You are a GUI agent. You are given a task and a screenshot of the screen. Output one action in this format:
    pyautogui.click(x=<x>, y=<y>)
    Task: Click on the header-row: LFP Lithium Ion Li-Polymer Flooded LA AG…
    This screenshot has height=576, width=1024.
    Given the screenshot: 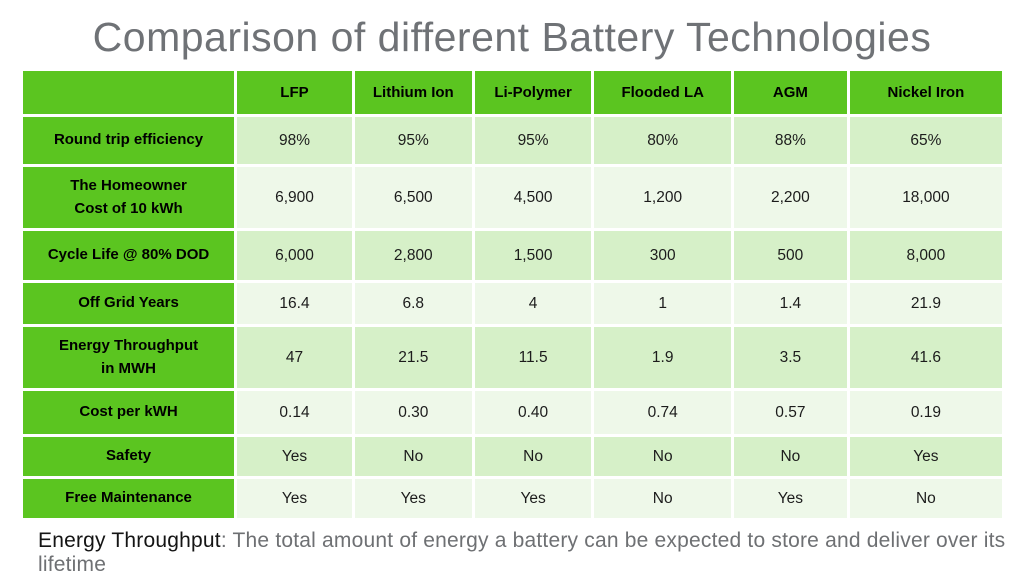 What is the action you would take?
    pyautogui.click(x=512, y=93)
    